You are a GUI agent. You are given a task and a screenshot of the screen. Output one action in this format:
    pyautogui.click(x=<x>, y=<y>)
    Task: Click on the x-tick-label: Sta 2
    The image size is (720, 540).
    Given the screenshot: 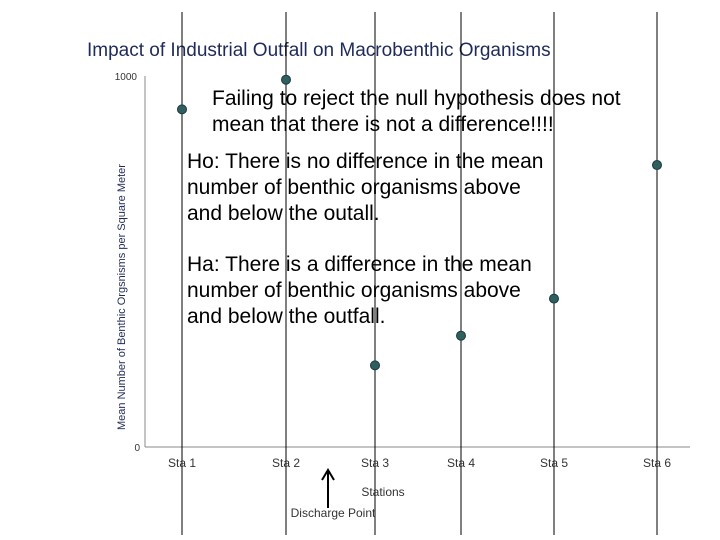 What is the action you would take?
    pyautogui.click(x=286, y=463)
    